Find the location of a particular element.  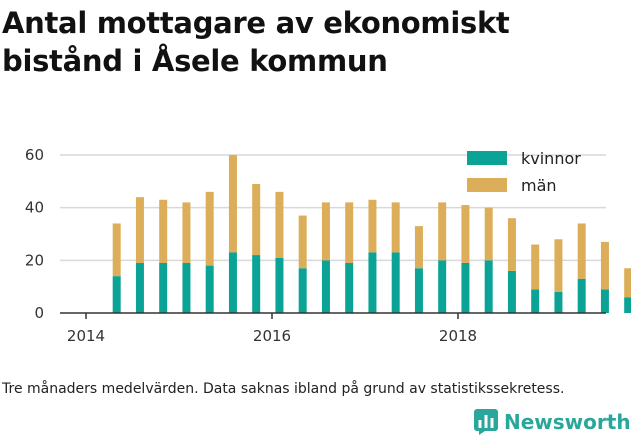

brand-name: Newsworthy is located at coordinates (567, 422).